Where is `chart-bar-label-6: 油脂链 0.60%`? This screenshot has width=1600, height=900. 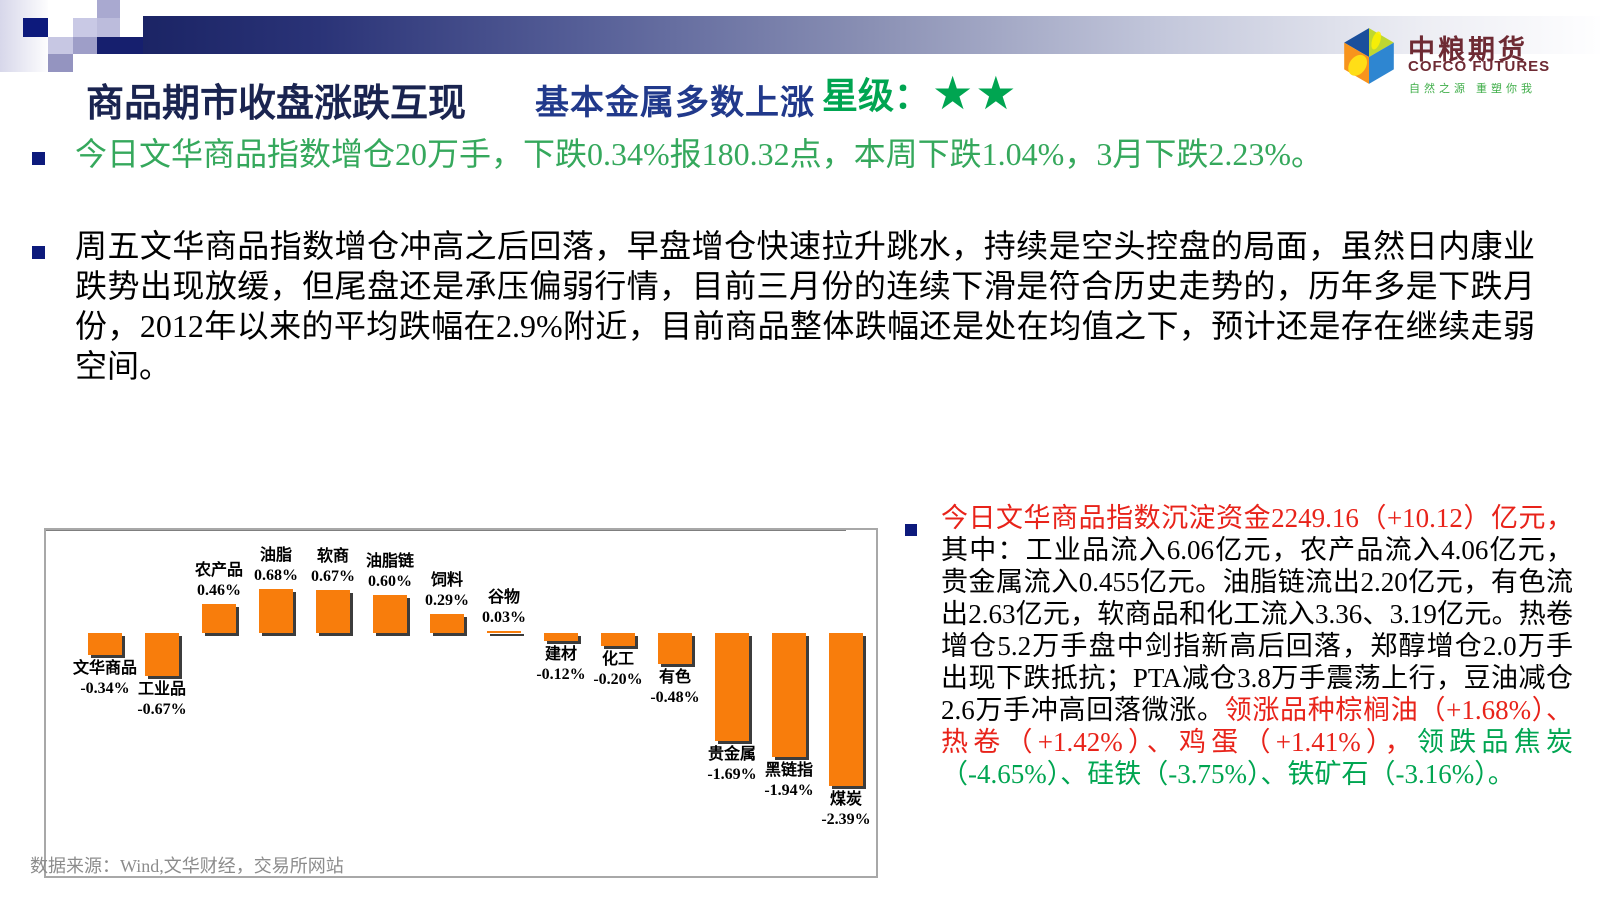 chart-bar-label-6: 油脂链 0.60% is located at coordinates (390, 572).